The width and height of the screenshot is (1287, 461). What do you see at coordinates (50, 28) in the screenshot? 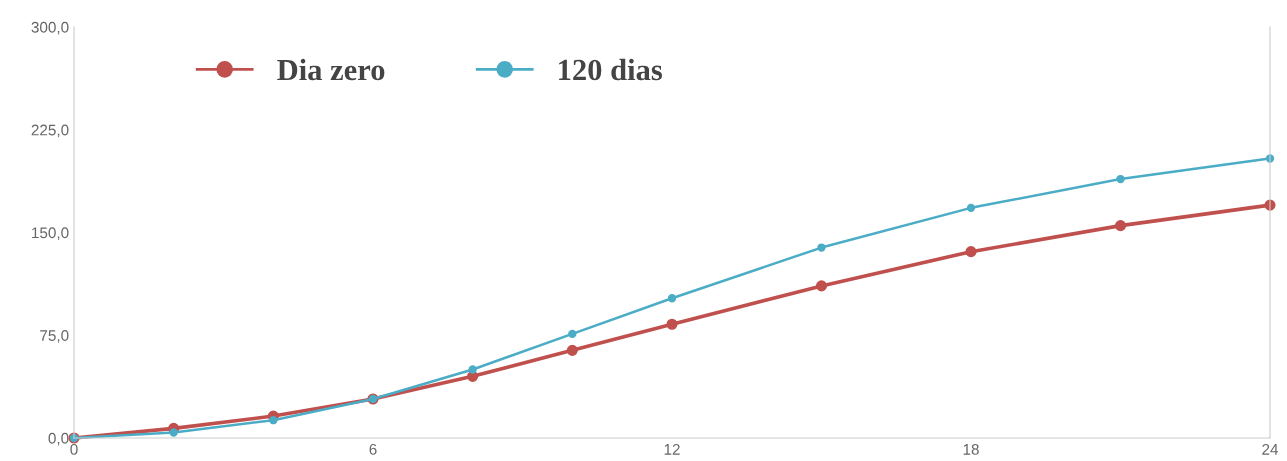
I see `y-tick-label: 300,0` at bounding box center [50, 28].